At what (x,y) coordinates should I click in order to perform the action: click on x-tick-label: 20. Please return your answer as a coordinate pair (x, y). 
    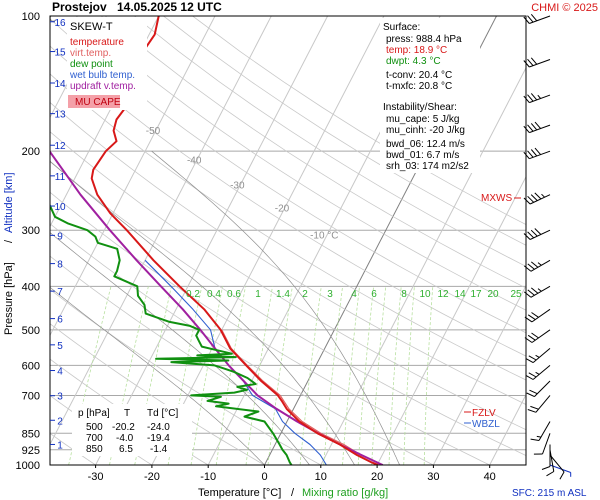
    Looking at the image, I should click on (377, 477).